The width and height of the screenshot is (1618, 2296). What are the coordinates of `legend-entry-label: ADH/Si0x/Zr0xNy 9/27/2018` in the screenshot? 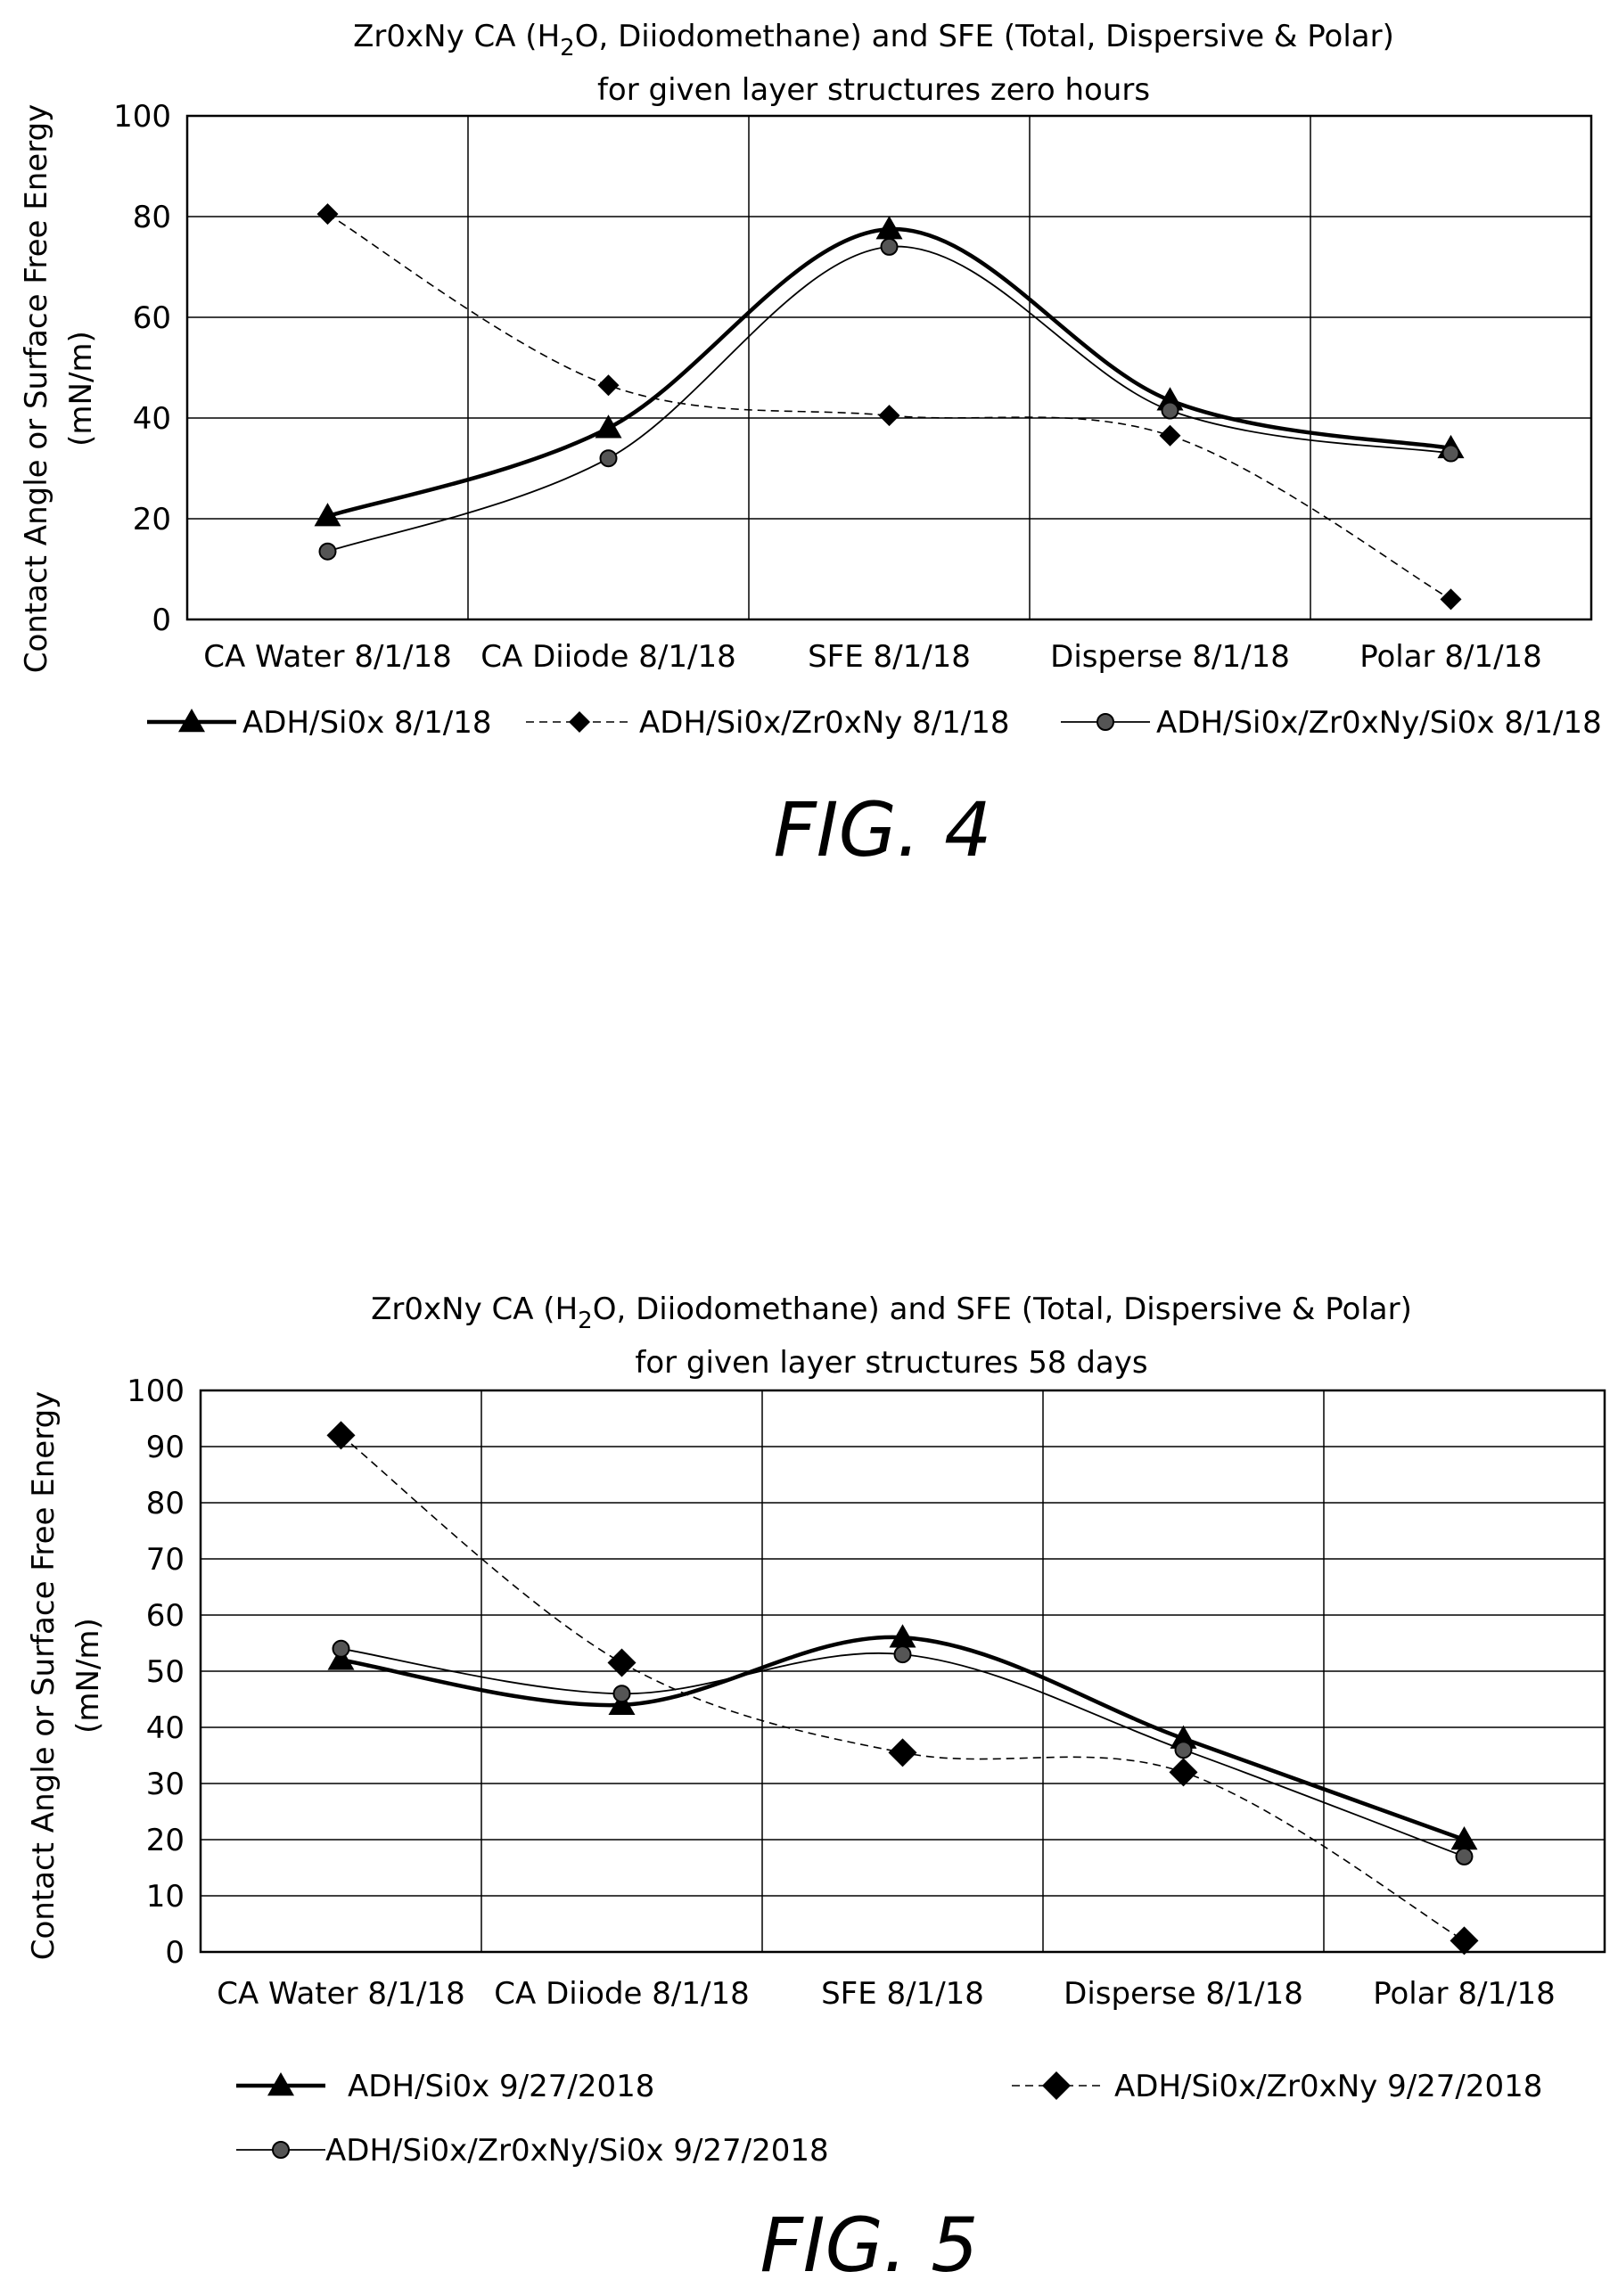 It's located at (1328, 2086).